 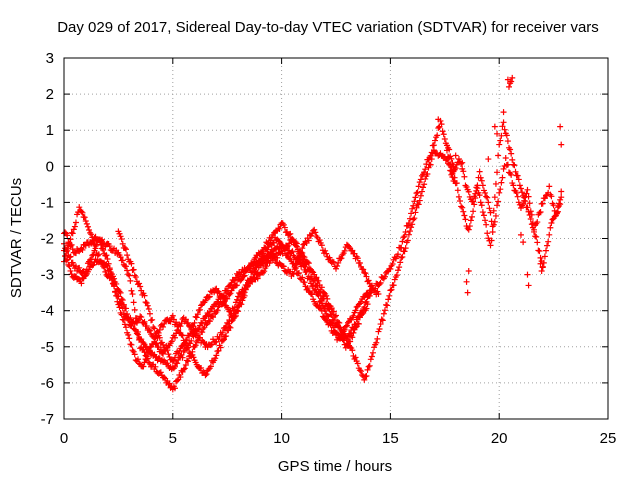 I want to click on y-tick-label: -7, so click(x=47, y=419).